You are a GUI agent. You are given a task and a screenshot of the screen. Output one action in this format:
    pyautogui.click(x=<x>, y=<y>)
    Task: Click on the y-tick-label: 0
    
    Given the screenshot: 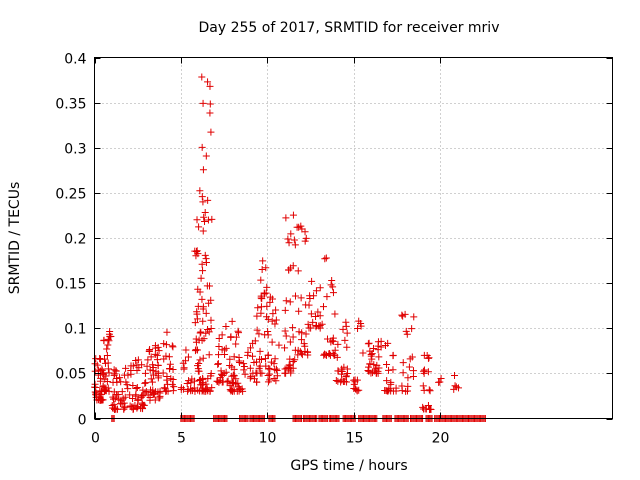 What is the action you would take?
    pyautogui.click(x=82, y=421)
    